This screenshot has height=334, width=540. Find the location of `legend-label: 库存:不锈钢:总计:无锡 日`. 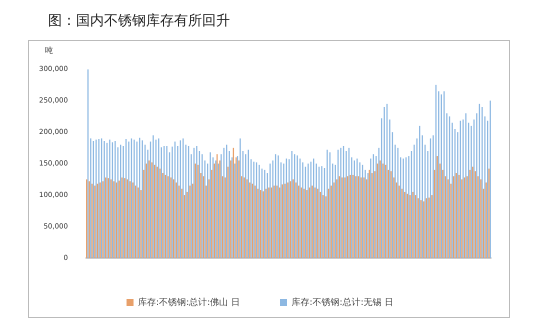

legend-label: 库存:不锈钢:总计:无锡 日 is located at coordinates (343, 302).